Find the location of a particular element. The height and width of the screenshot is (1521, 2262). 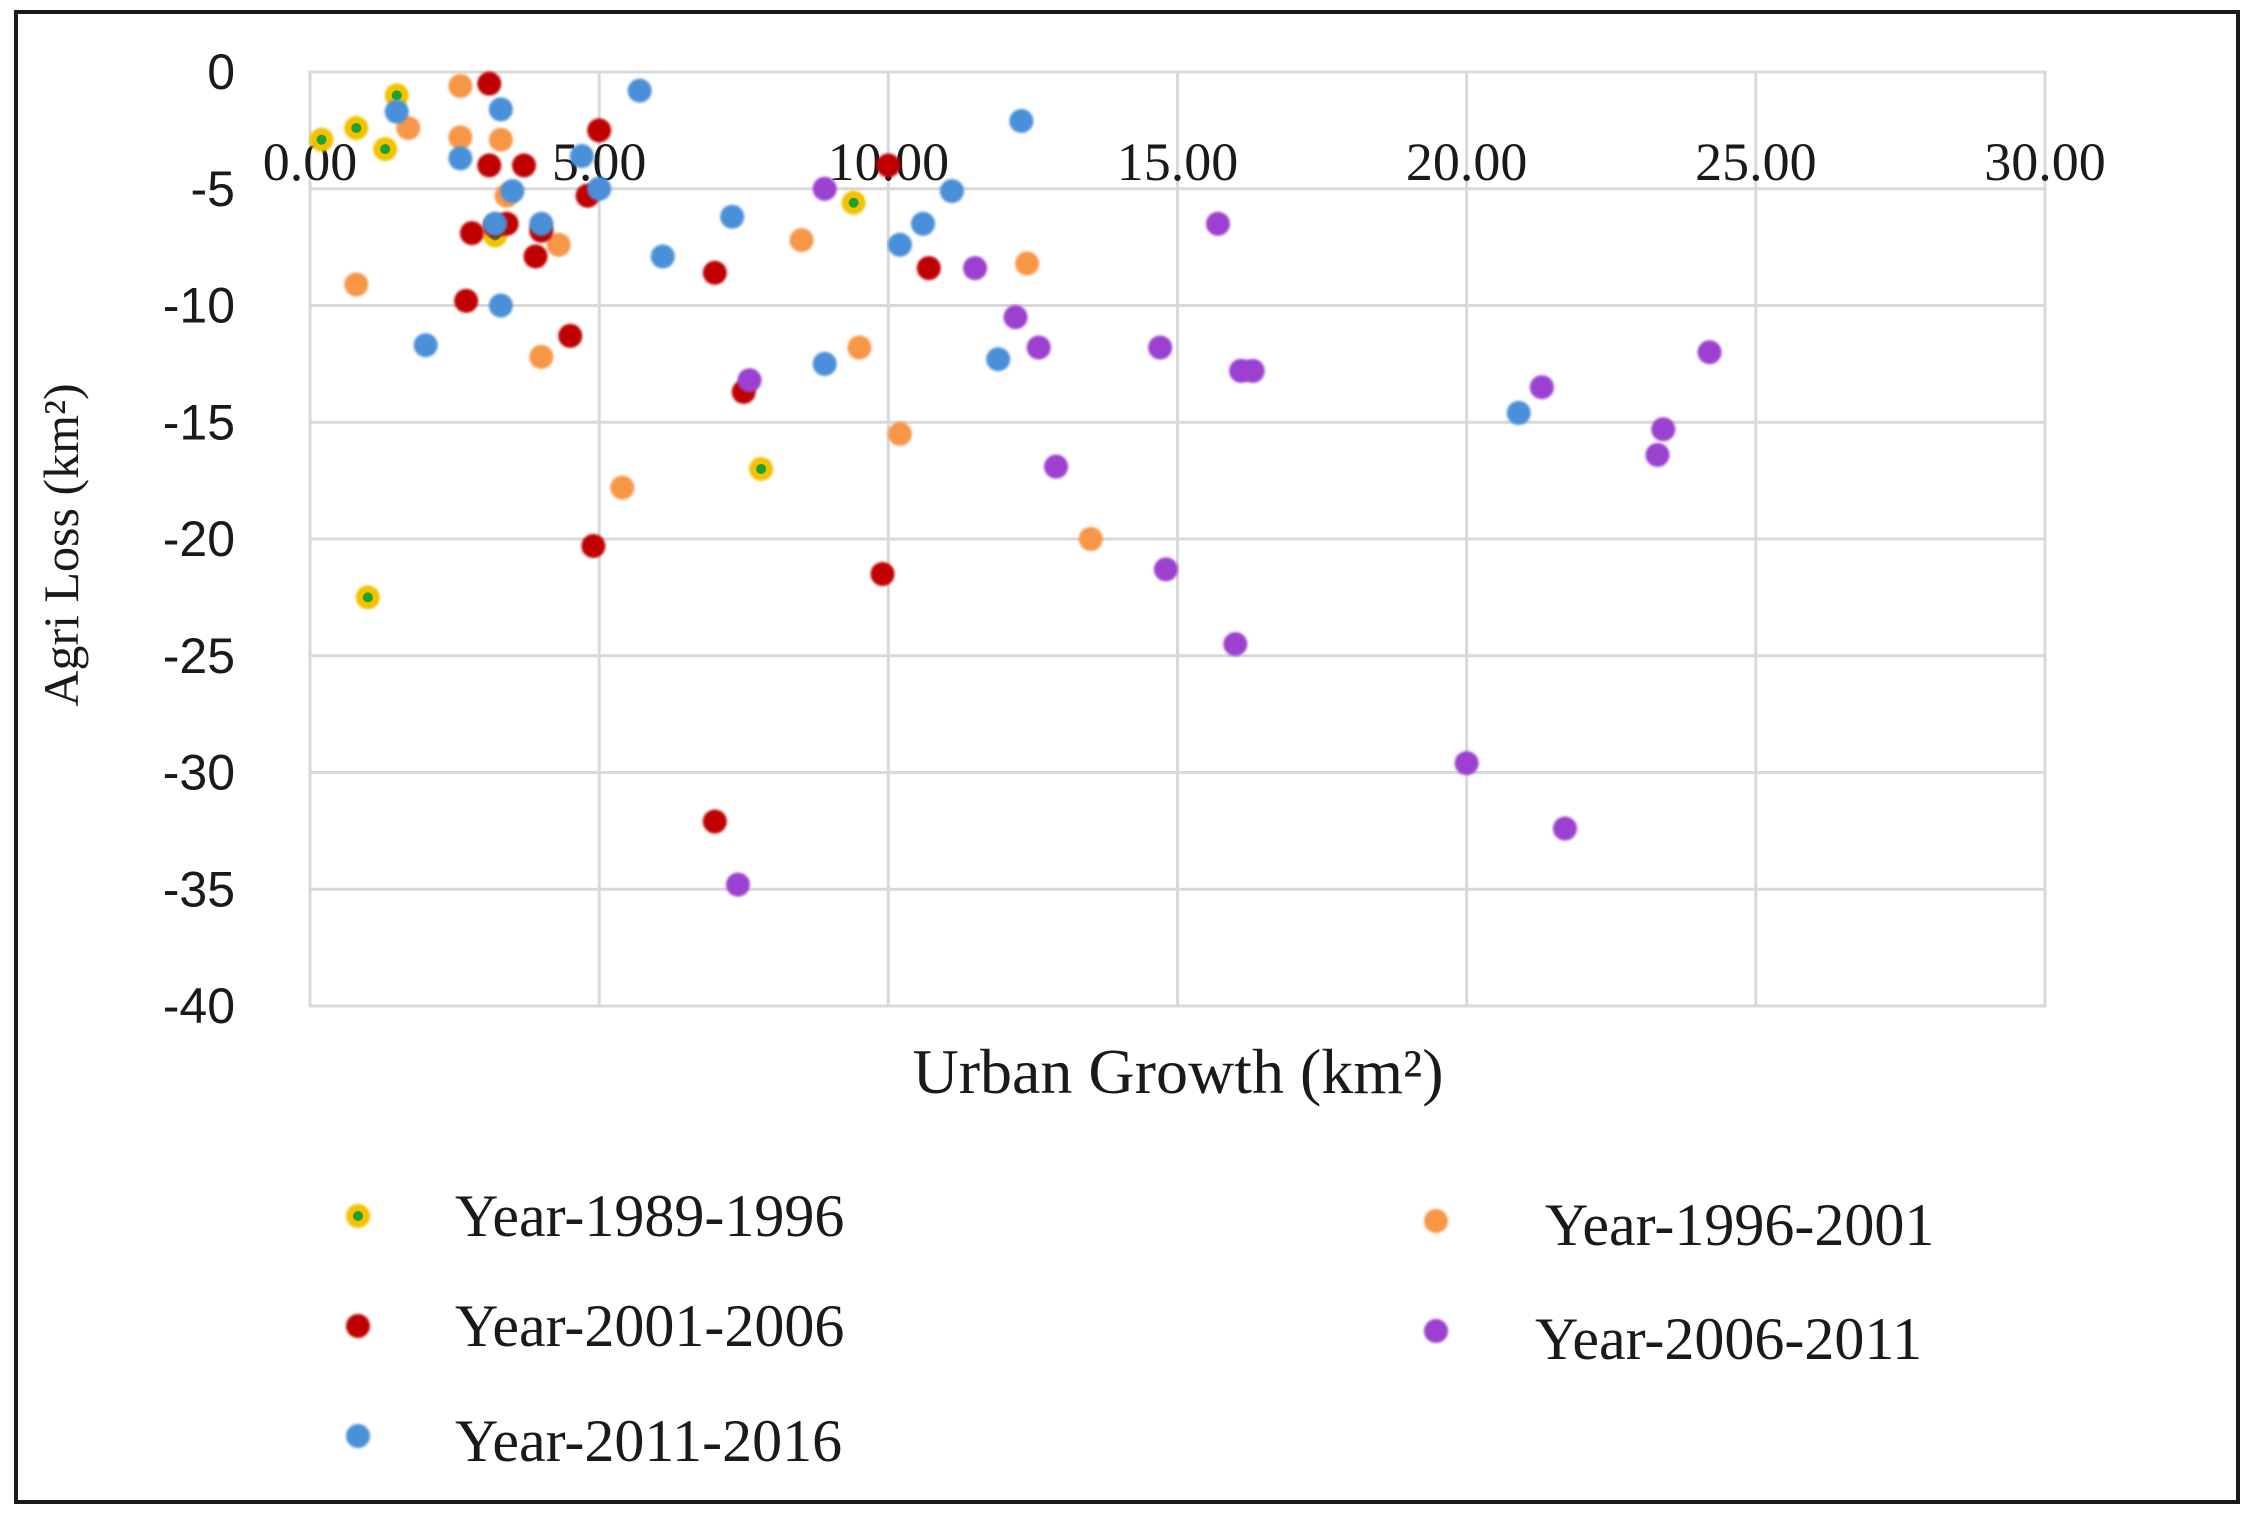

legend-marker-center is located at coordinates (358, 1216).